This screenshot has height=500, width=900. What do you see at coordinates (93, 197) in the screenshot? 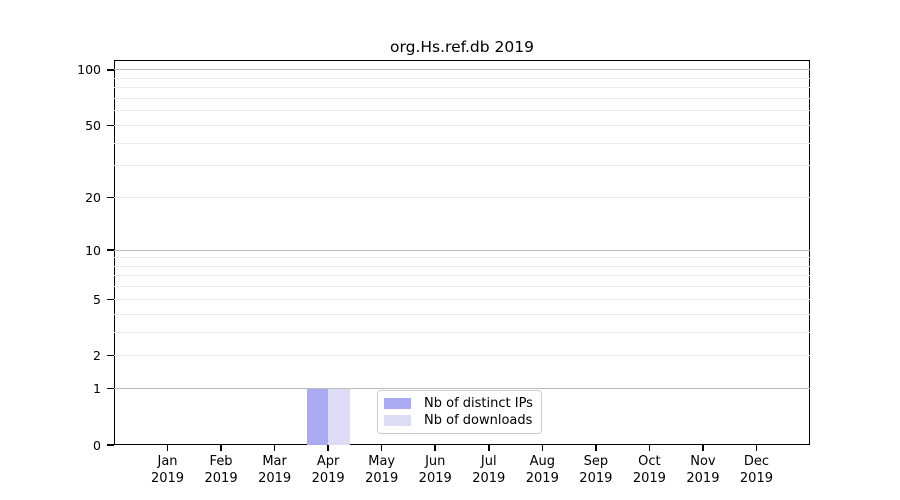
I see `y-tick-label: 20` at bounding box center [93, 197].